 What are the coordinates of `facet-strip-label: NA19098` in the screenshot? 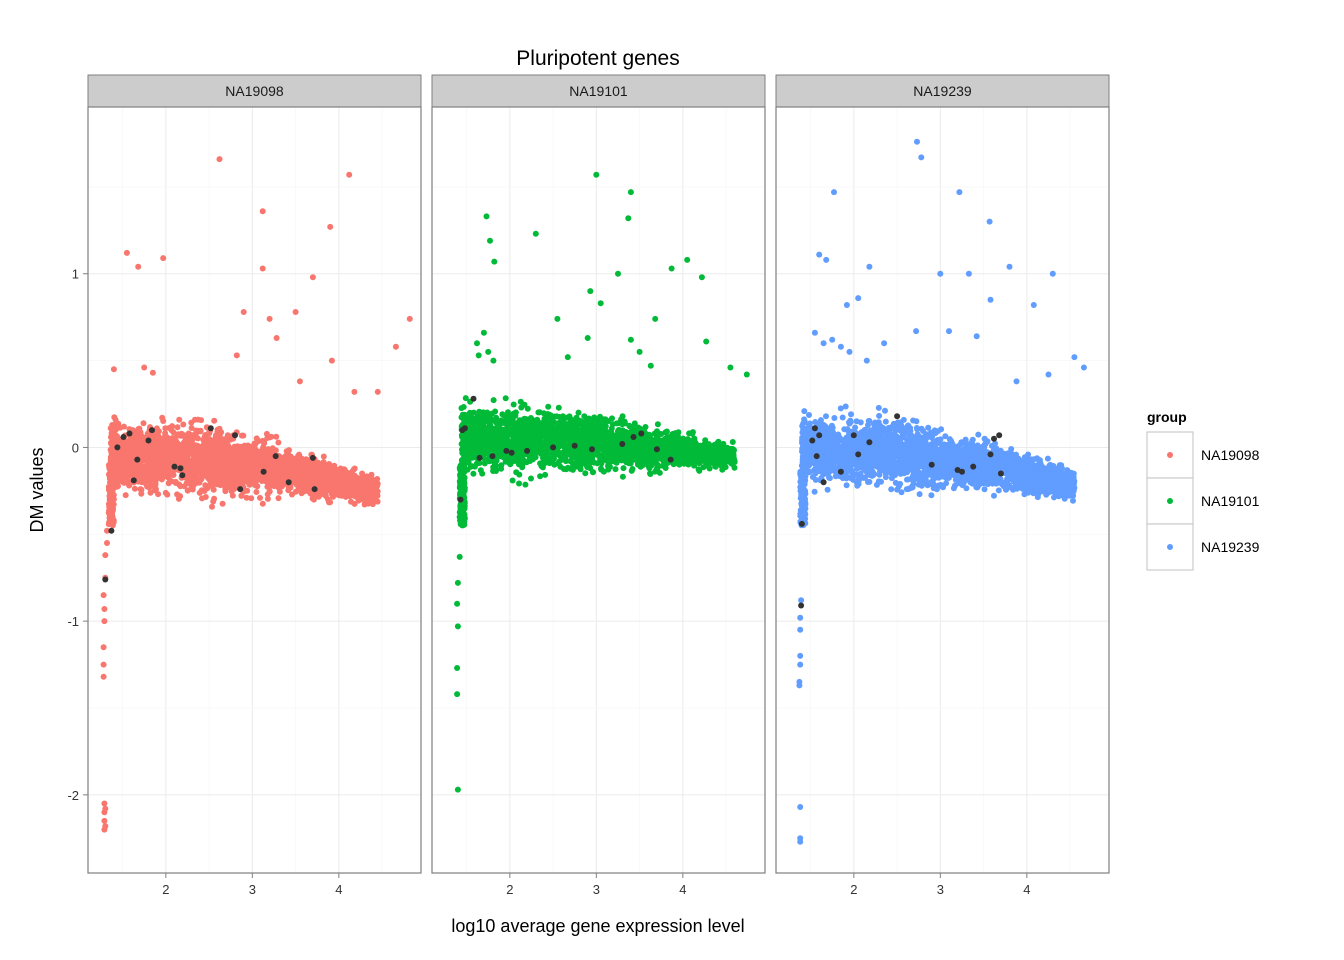 It's located at (254, 91).